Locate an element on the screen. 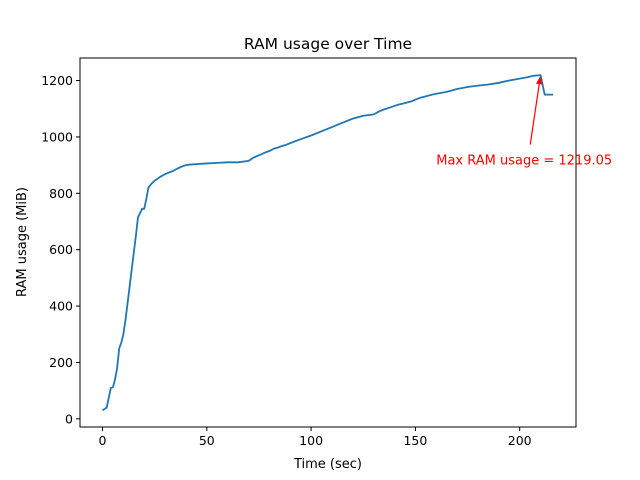 This screenshot has height=480, width=640. y-axis-label: RAM usage (MiB) is located at coordinates (22, 242).